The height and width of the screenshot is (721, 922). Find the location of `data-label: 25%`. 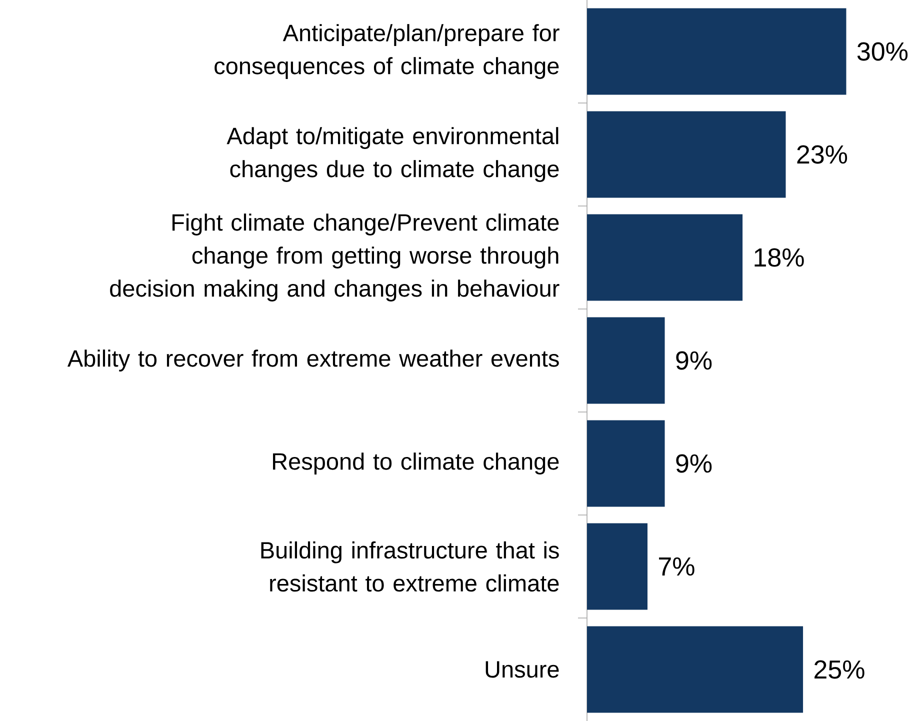

data-label: 25% is located at coordinates (839, 669).